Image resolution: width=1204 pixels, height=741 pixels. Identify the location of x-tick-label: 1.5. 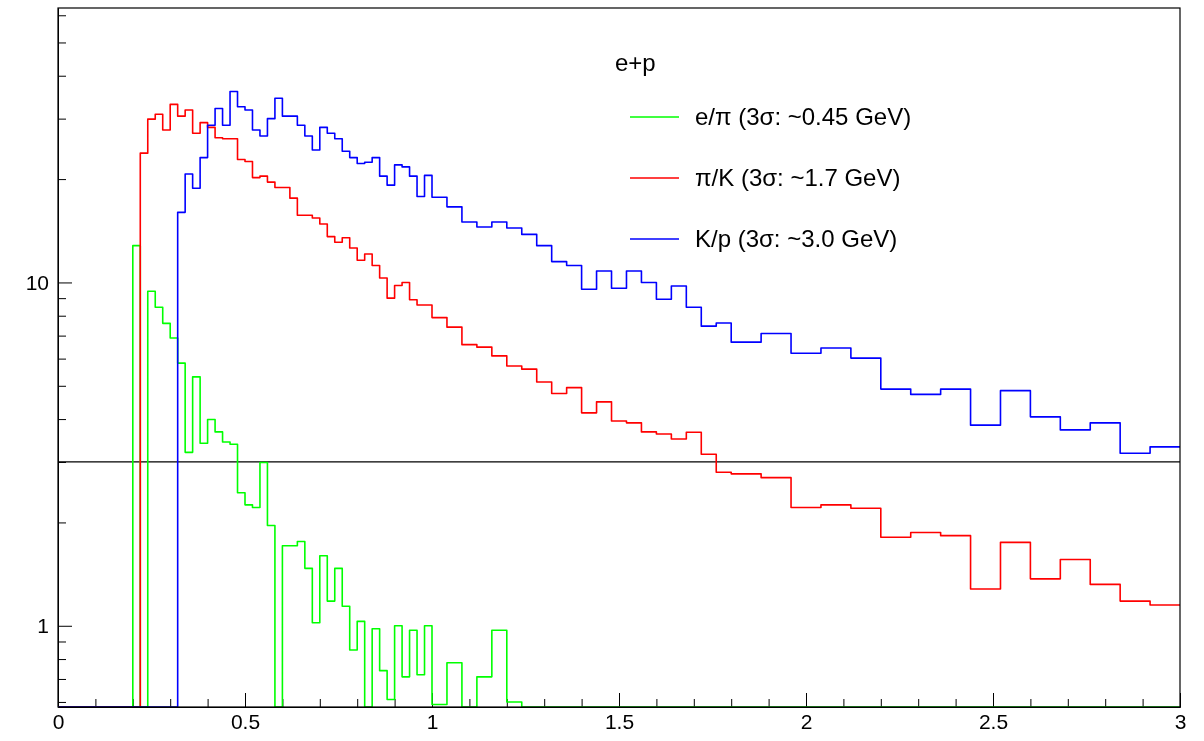
(619, 721).